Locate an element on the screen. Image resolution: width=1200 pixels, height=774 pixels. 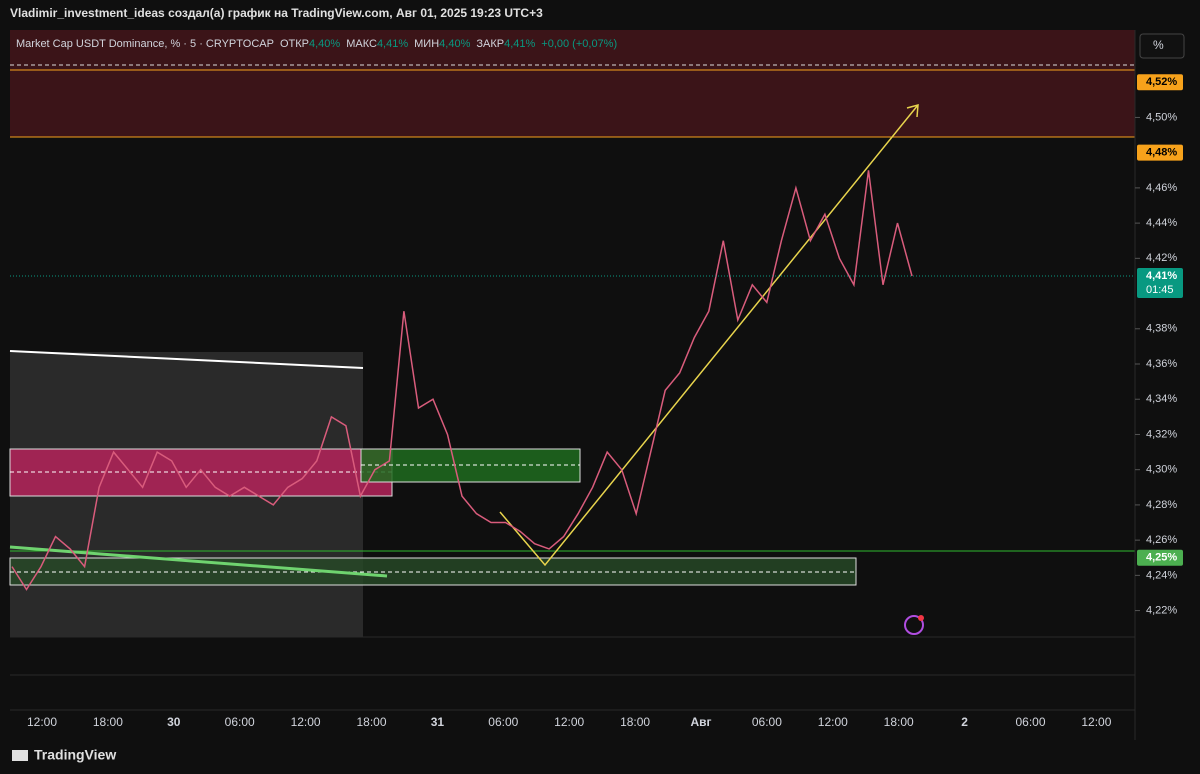
legend-change: +0,00 (+0,07%) is located at coordinates (579, 44).